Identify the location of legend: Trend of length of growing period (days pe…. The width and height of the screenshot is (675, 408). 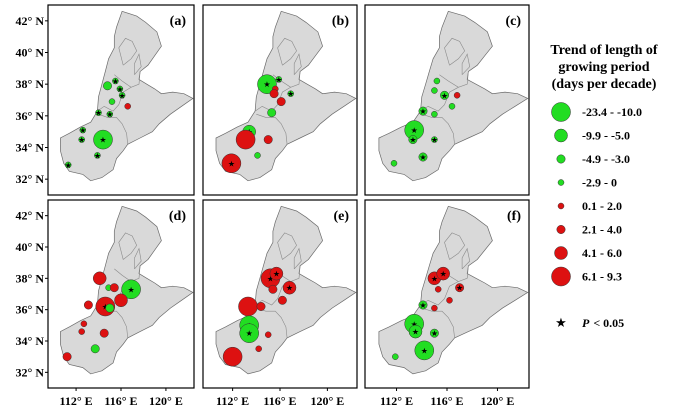
(604, 186).